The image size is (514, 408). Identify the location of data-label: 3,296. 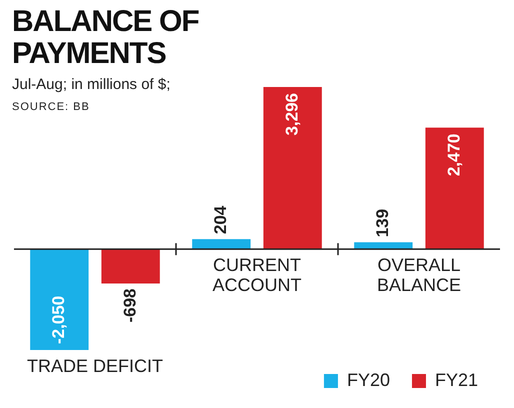
(292, 114).